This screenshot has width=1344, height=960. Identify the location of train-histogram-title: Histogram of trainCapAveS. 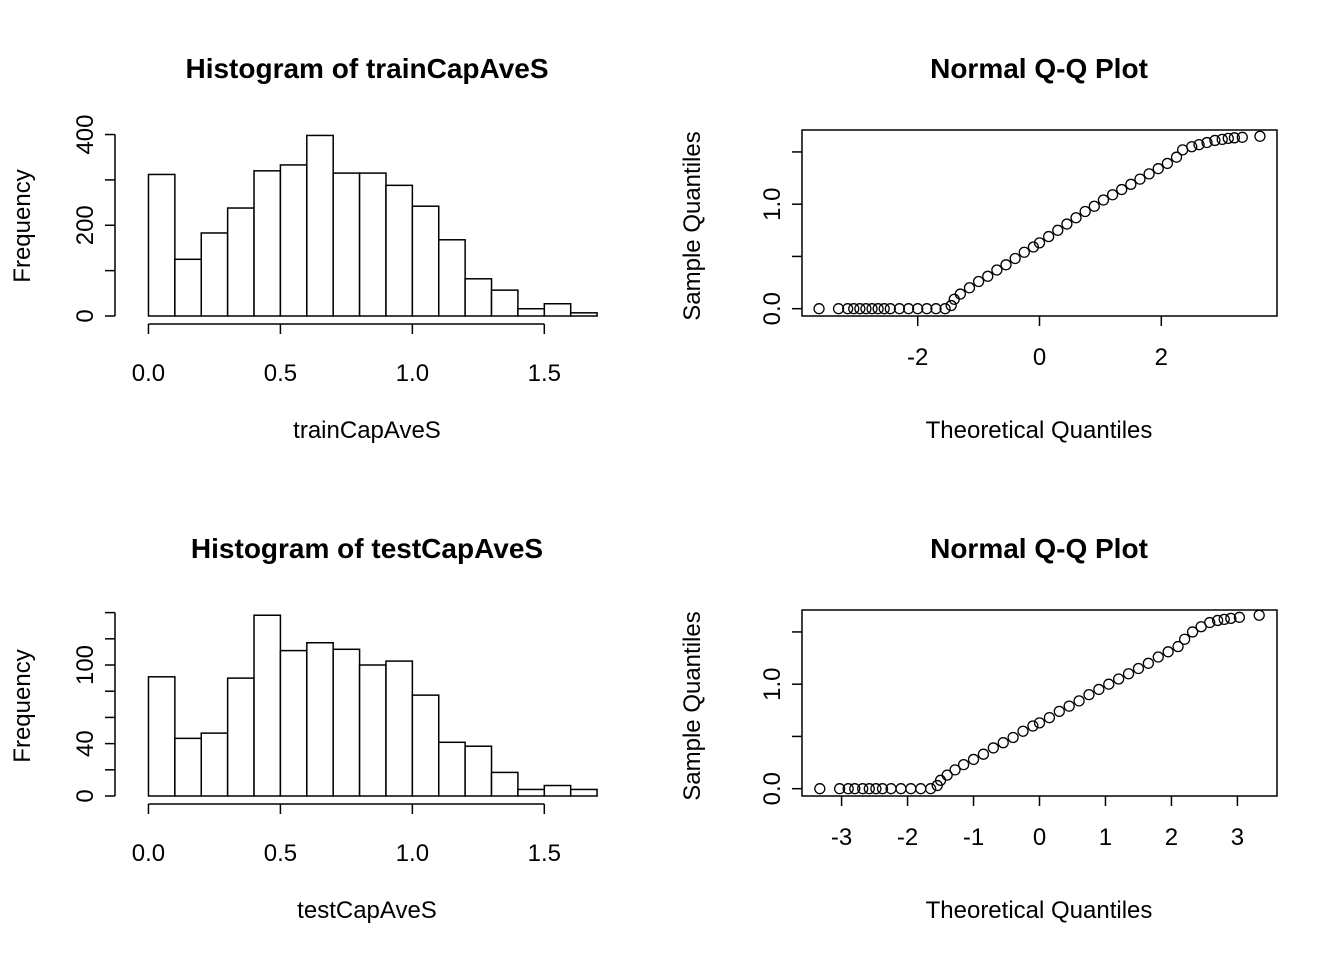
(366, 68).